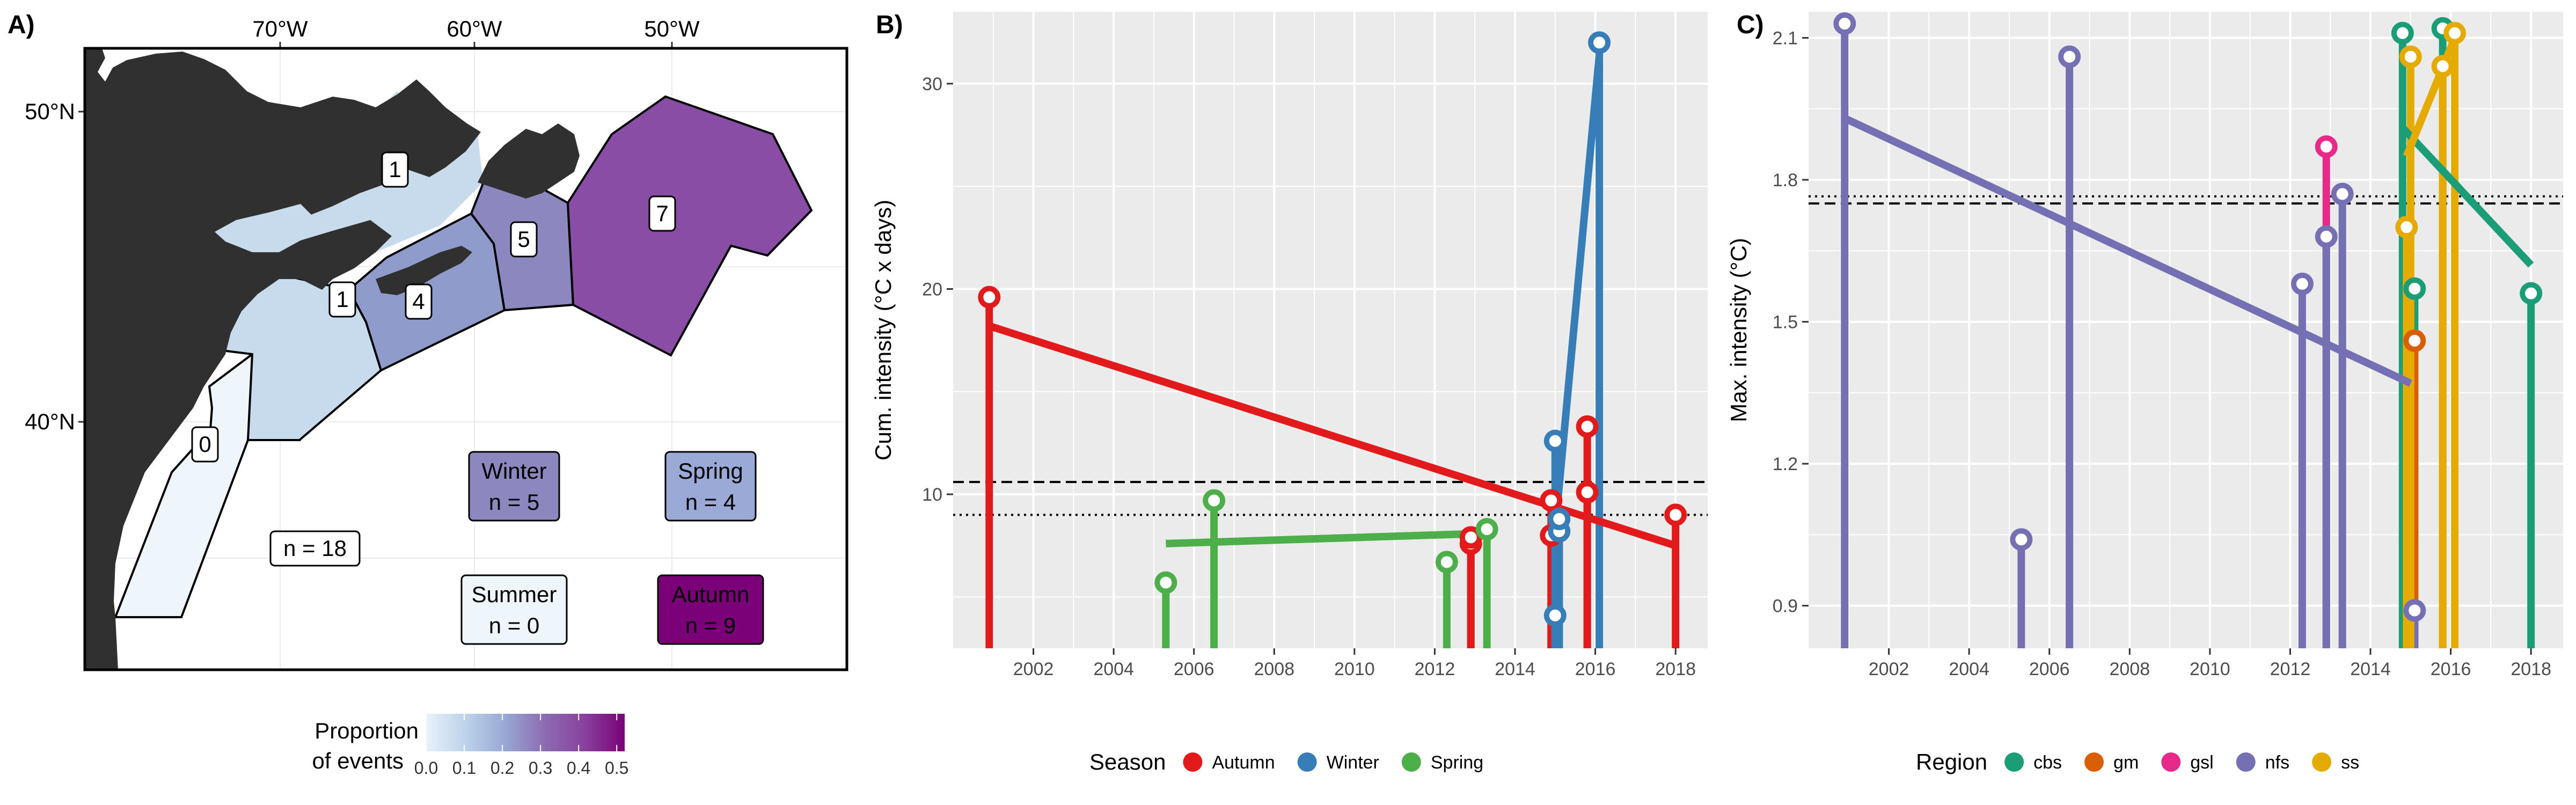  What do you see at coordinates (1785, 38) in the screenshot?
I see `y-tick-label: 2.1` at bounding box center [1785, 38].